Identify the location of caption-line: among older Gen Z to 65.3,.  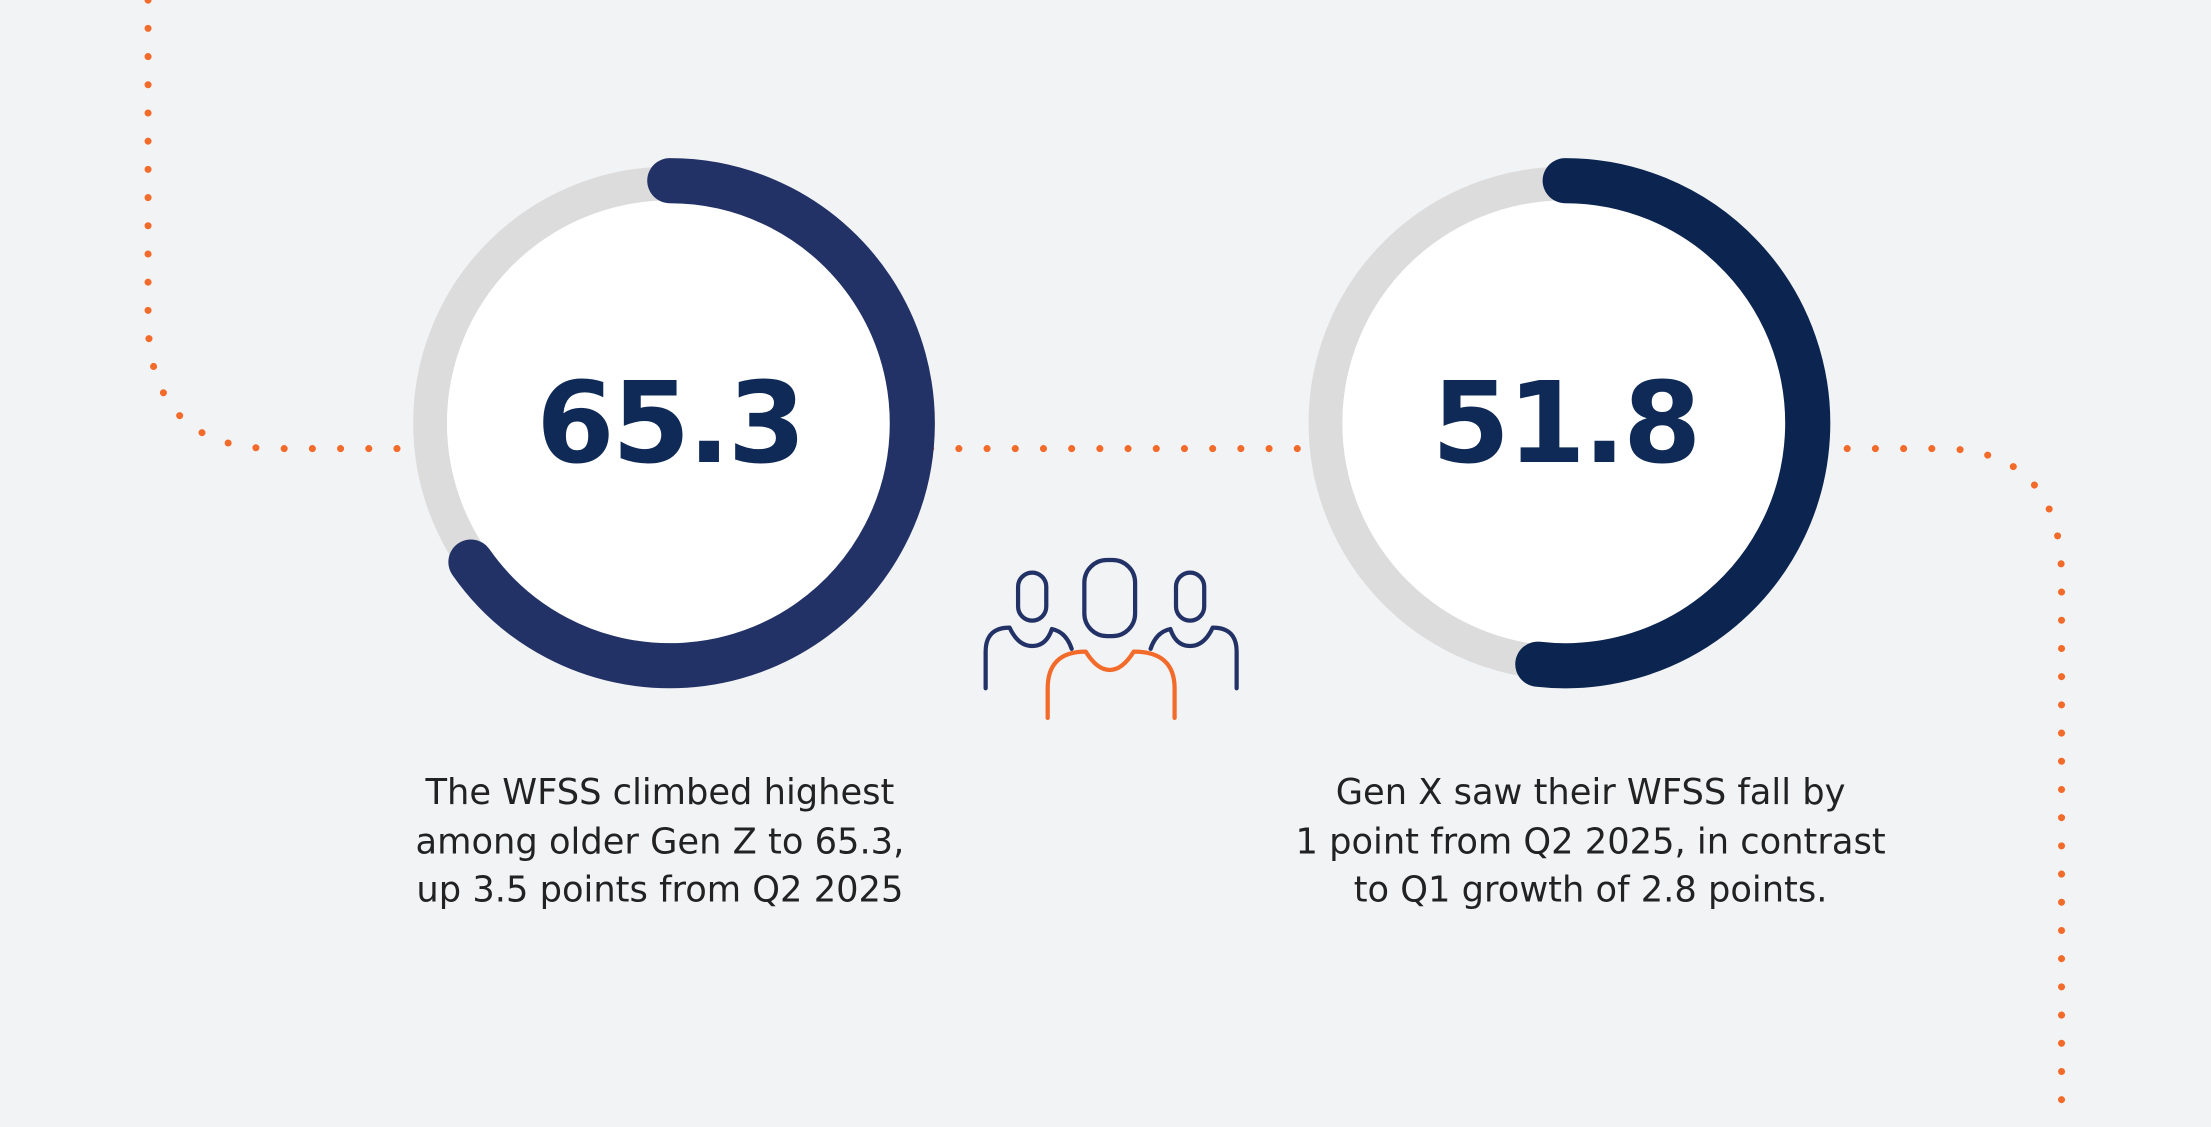
(660, 841).